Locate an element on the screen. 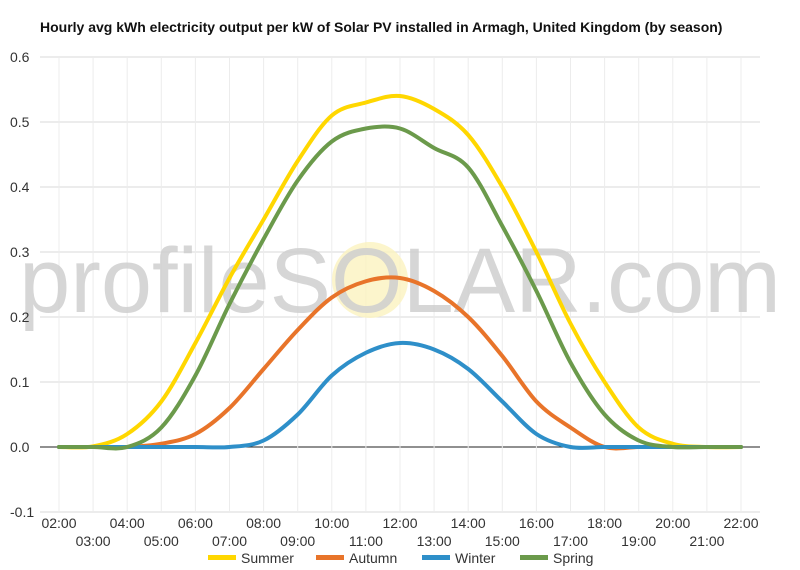 Image resolution: width=800 pixels, height=570 pixels. y-tick-label: 0.4 is located at coordinates (20, 187).